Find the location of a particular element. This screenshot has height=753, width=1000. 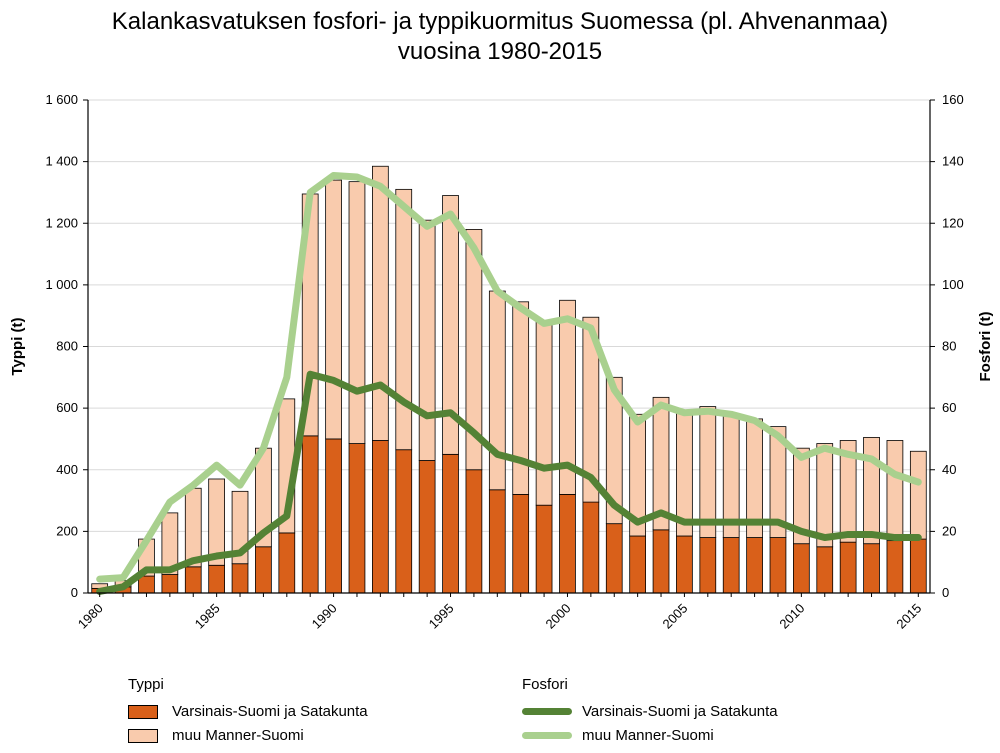

legend-swatch-dark-green is located at coordinates (547, 711).